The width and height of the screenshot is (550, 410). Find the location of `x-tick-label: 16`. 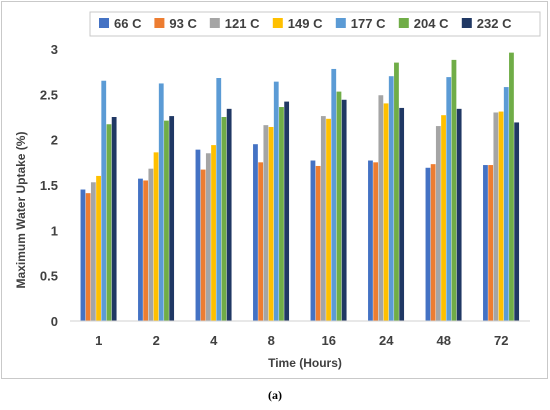

x-tick-label: 16 is located at coordinates (329, 340).